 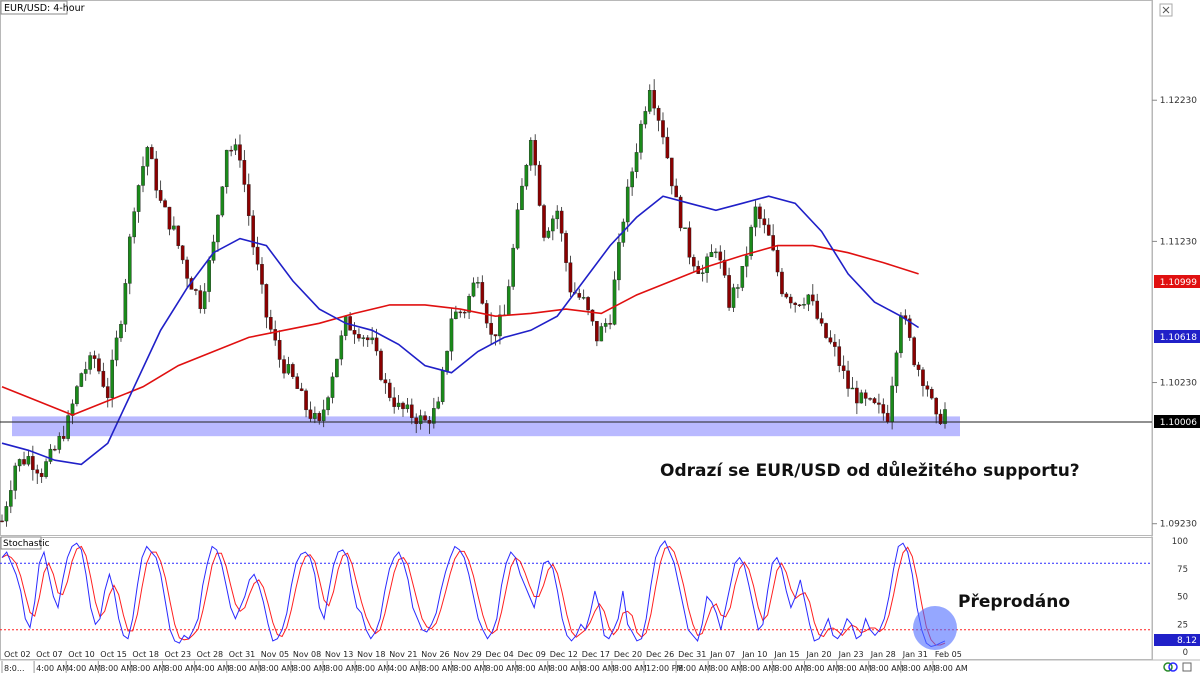 I want to click on link-icon, so click(x=1170, y=667).